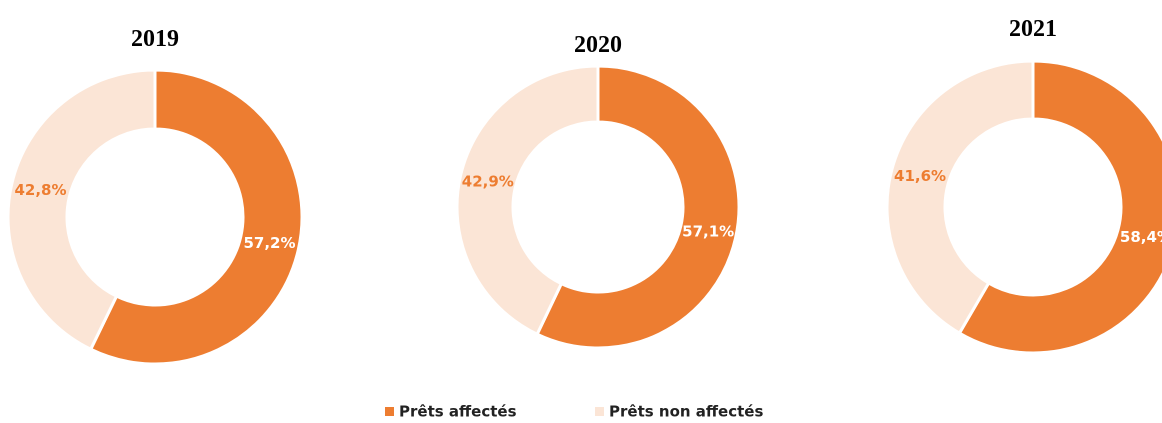 This screenshot has height=423, width=1162. Describe the element at coordinates (40, 190) in the screenshot. I see `data-label: 42,8%` at that location.